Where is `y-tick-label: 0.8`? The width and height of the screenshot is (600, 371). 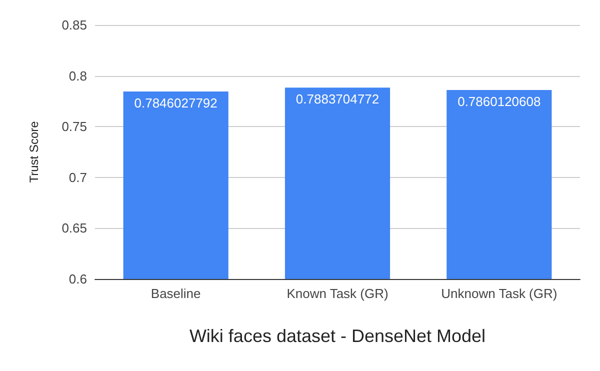 y-tick-label: 0.8 is located at coordinates (77, 76).